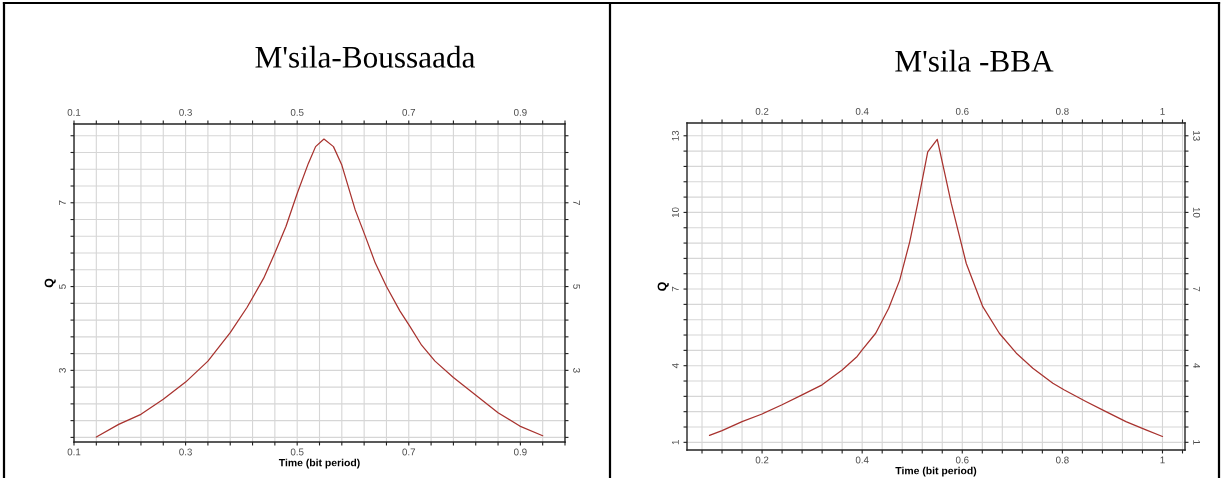  What do you see at coordinates (409, 112) in the screenshot?
I see `x2-tick-label: 0.7` at bounding box center [409, 112].